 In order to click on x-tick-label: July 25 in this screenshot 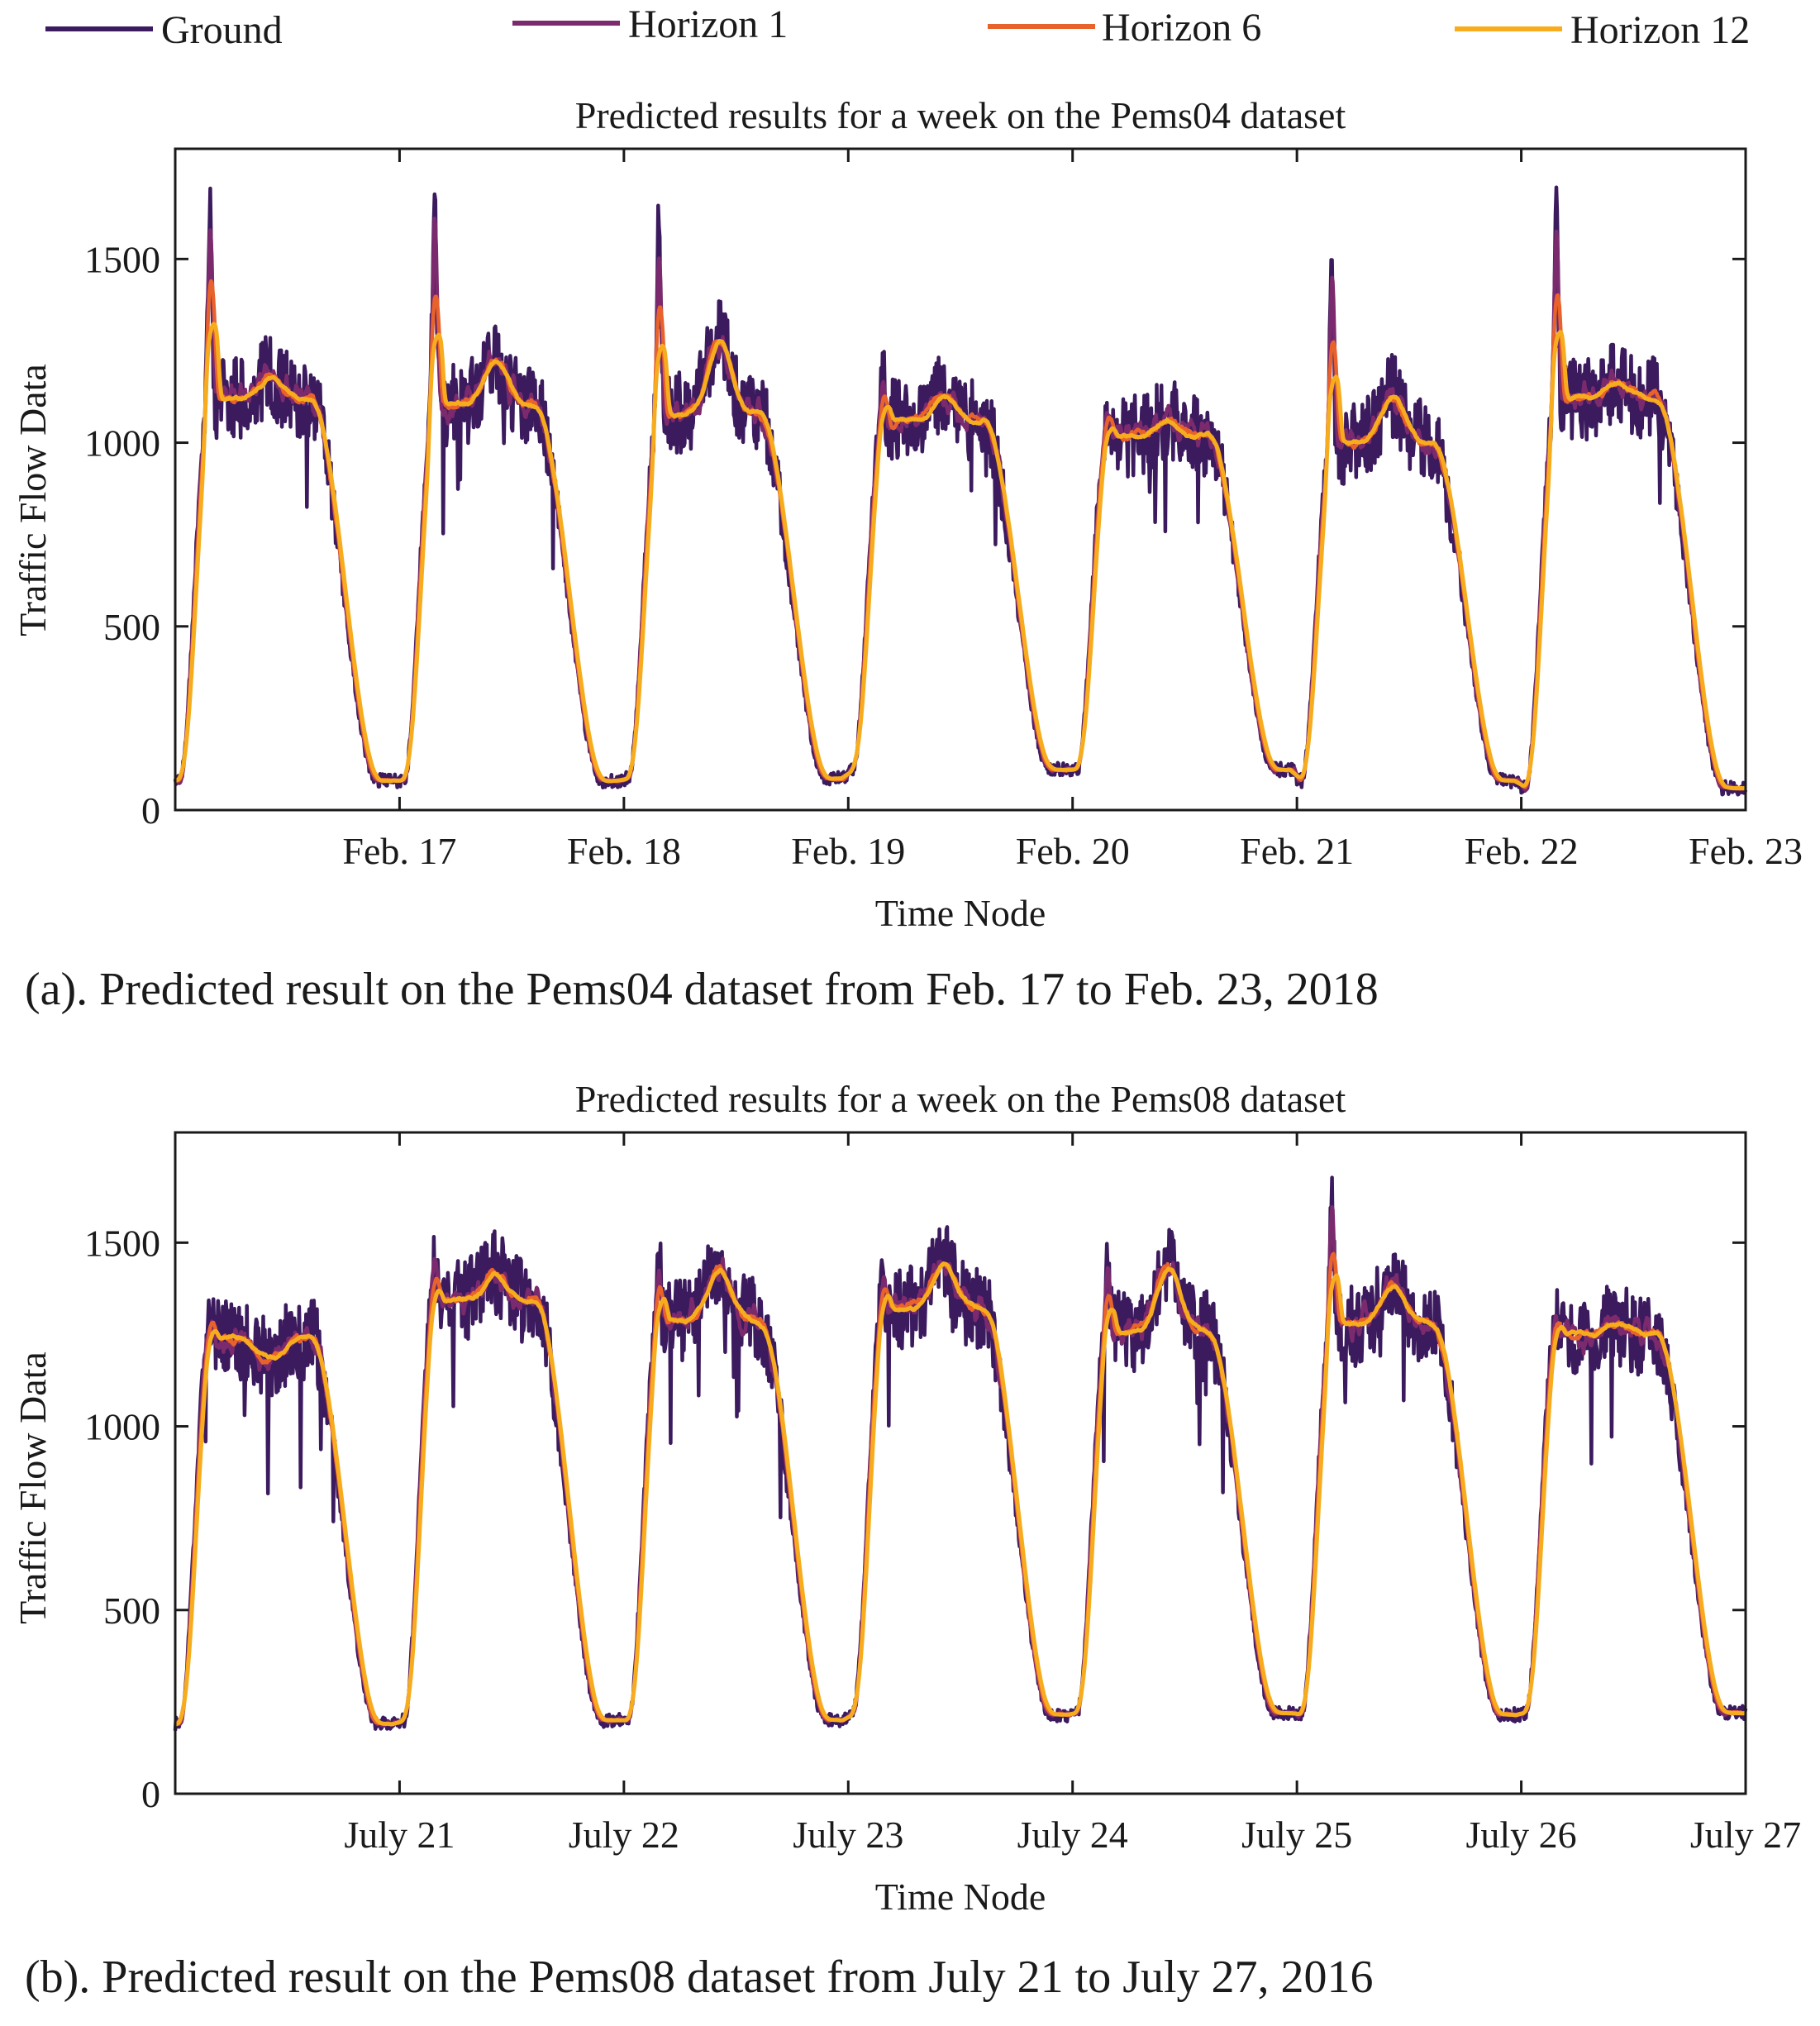, I will do `click(1296, 1835)`.